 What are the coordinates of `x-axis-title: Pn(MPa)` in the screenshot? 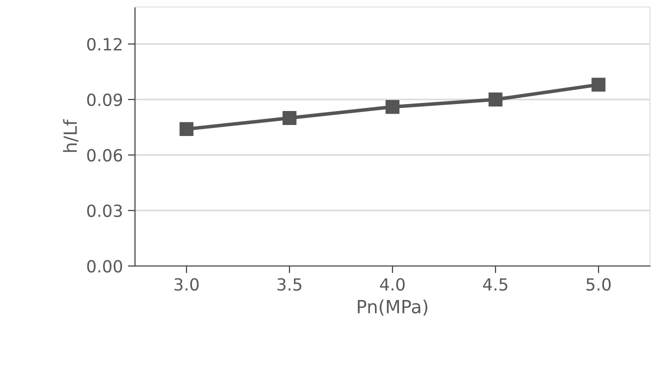 It's located at (393, 308).